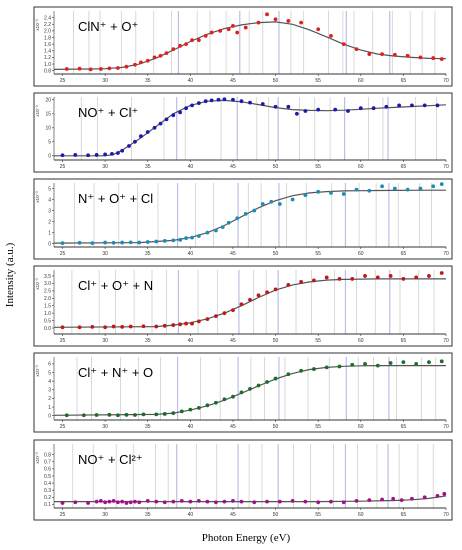 The width and height of the screenshot is (462, 550). What do you see at coordinates (47, 58) in the screenshot?
I see `y-tick-label: 1.2` at bounding box center [47, 58].